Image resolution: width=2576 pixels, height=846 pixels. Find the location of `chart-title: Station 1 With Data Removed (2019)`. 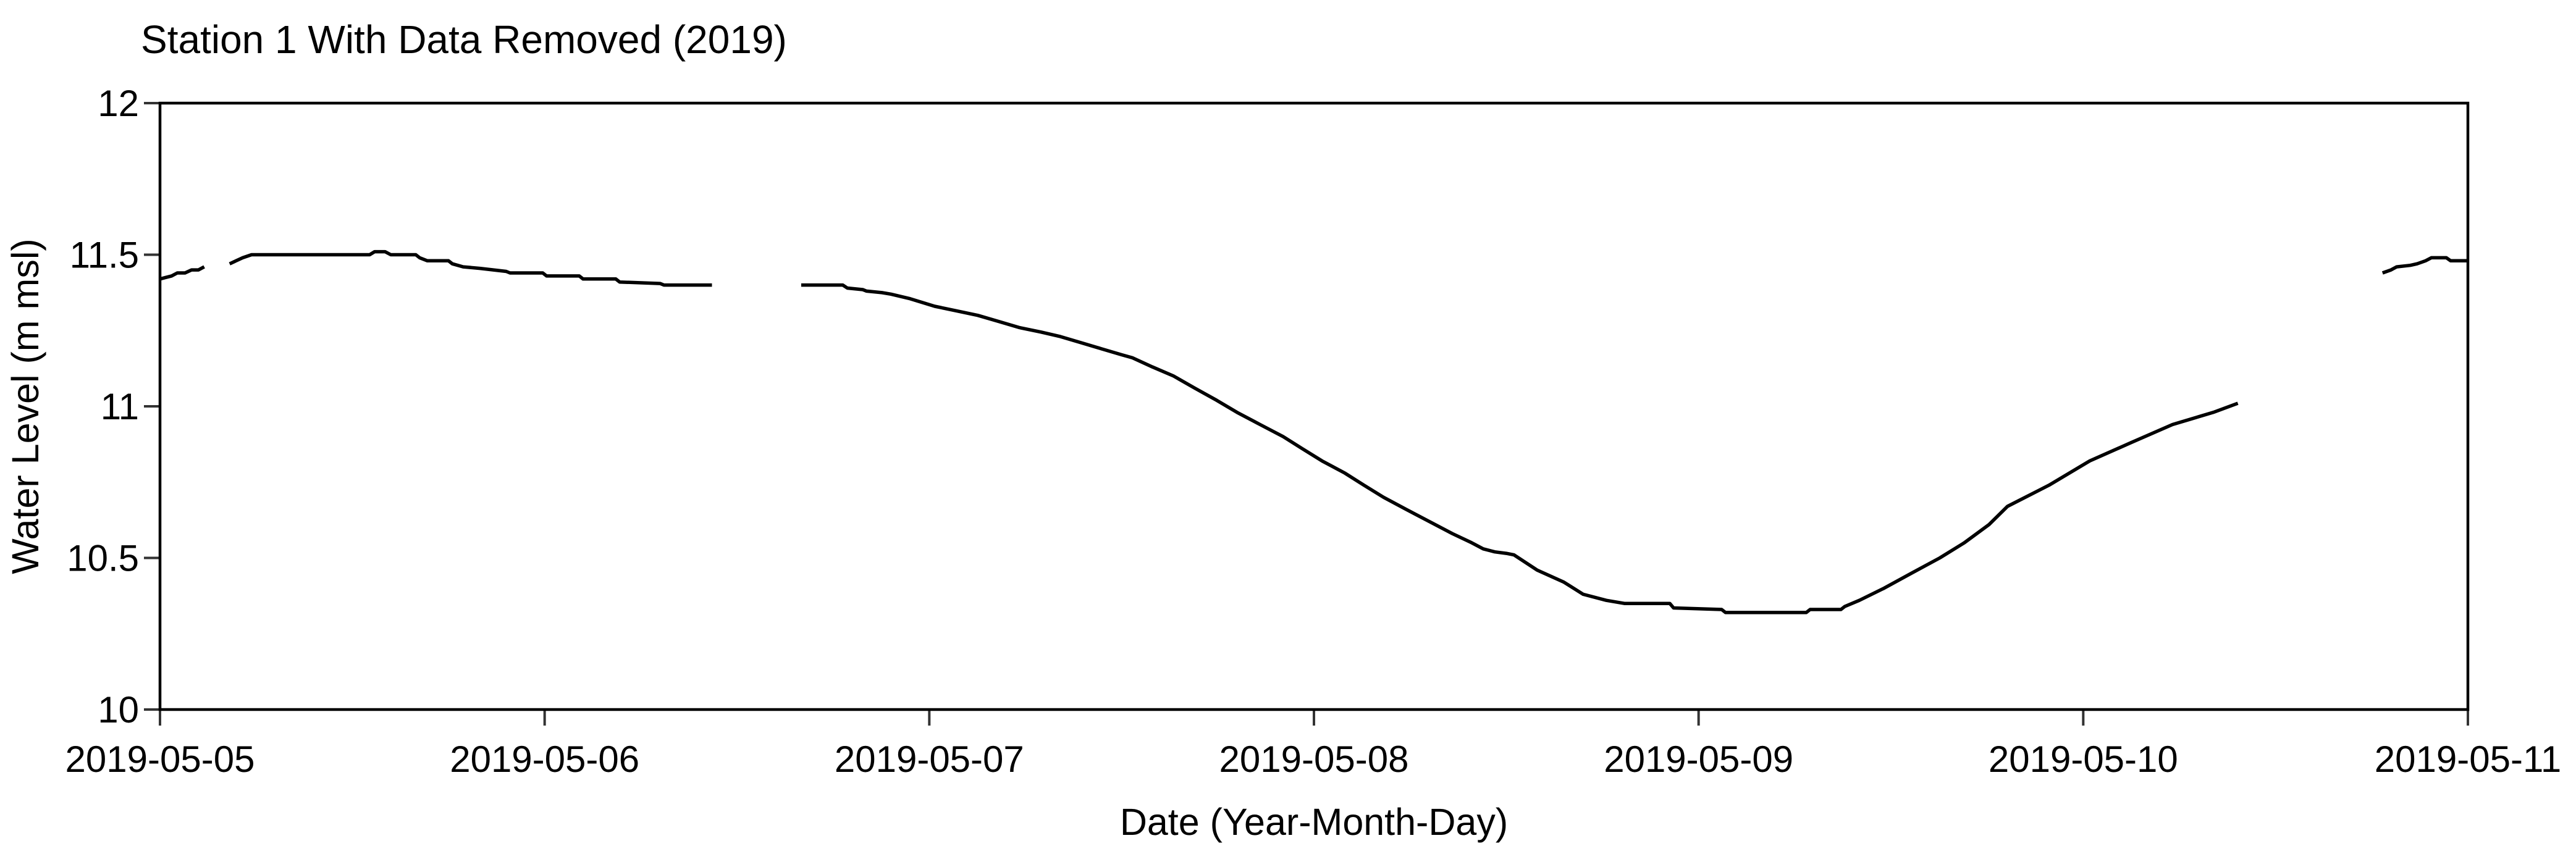

chart-title: Station 1 With Data Removed (2019) is located at coordinates (464, 39).